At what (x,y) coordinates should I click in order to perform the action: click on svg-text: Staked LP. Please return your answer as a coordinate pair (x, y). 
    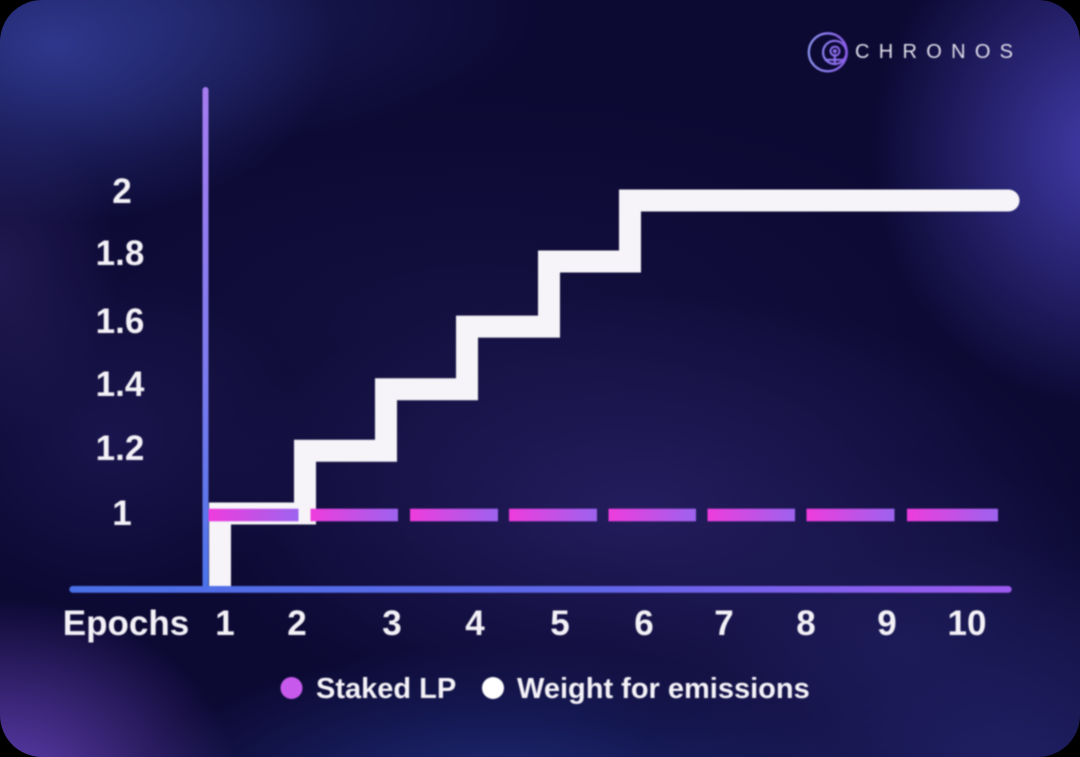
    Looking at the image, I should click on (386, 689).